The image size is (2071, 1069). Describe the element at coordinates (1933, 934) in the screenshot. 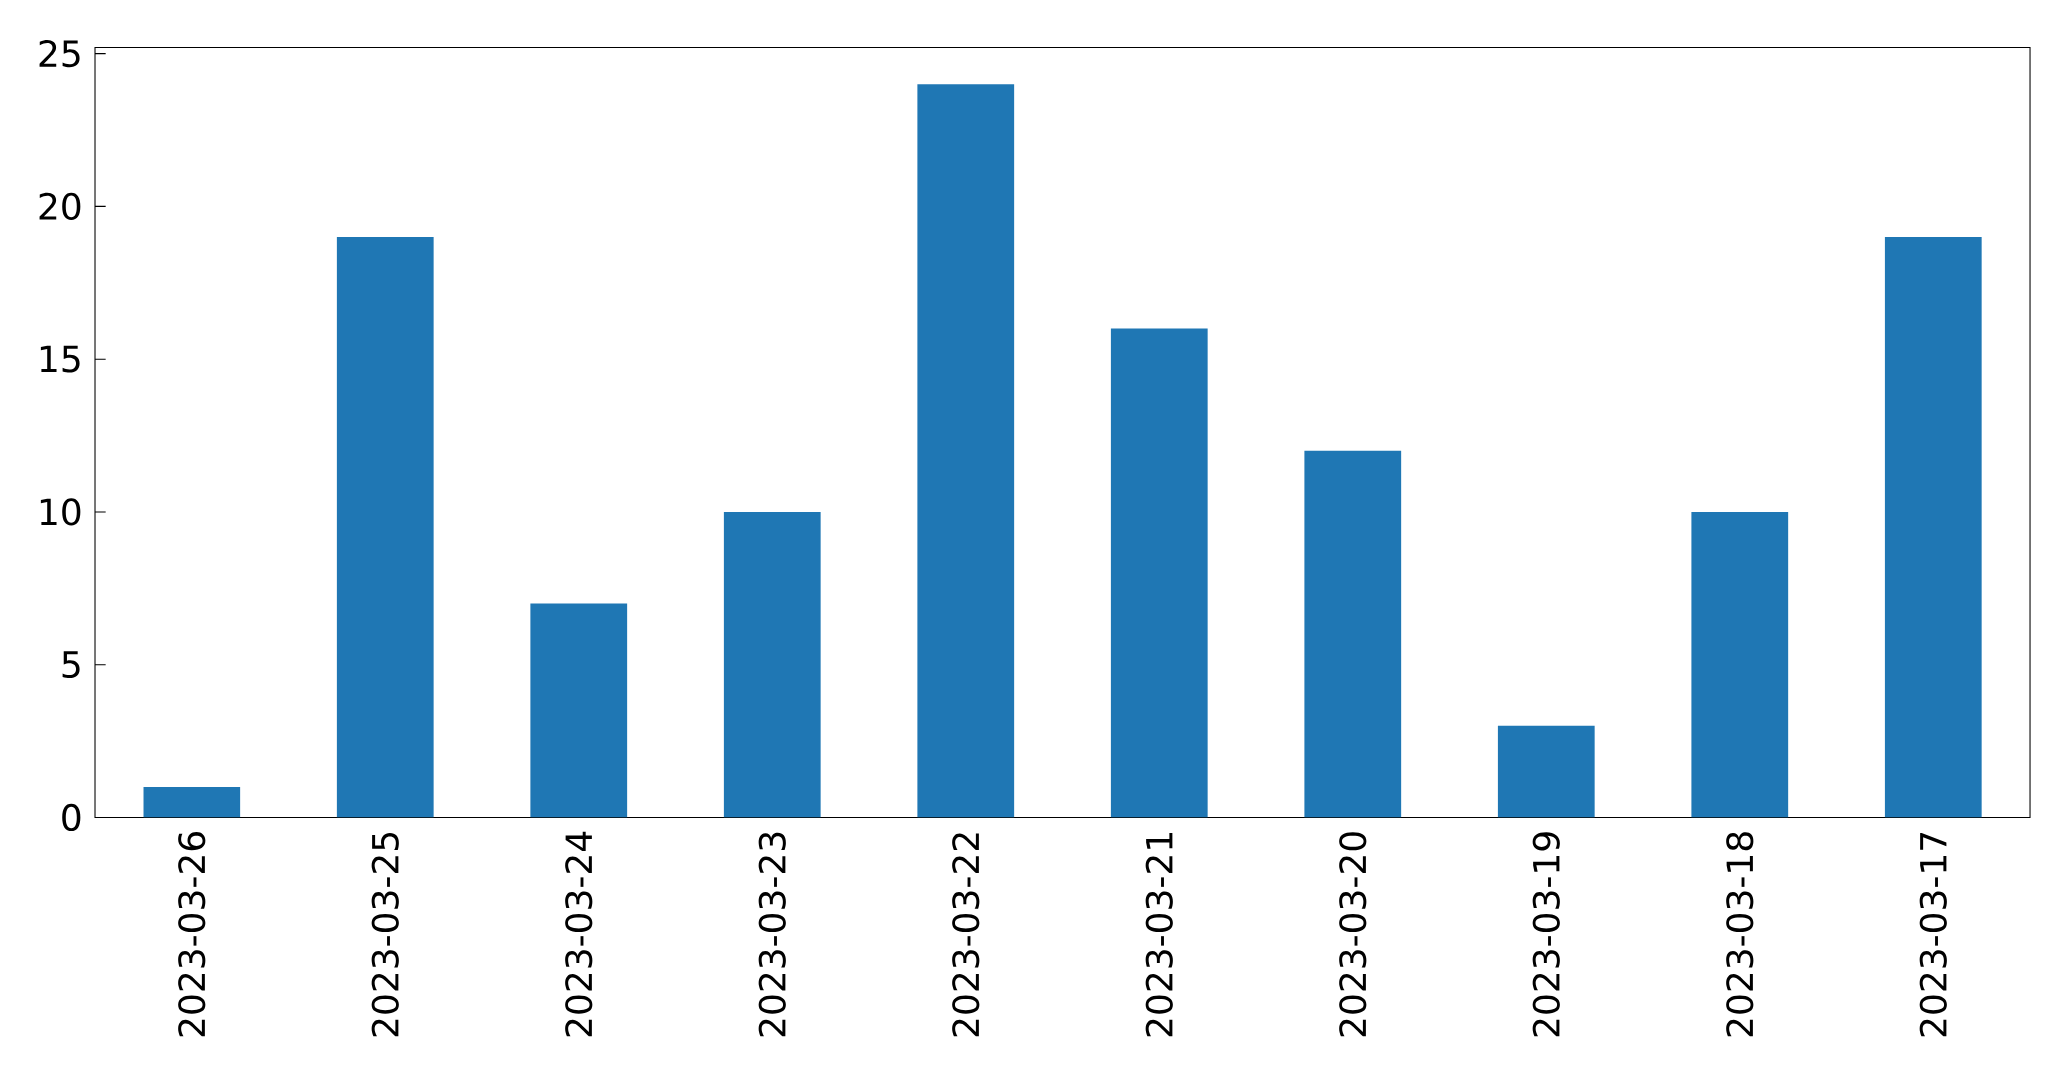

I see `x-tick-label: 2023-03-17` at that location.